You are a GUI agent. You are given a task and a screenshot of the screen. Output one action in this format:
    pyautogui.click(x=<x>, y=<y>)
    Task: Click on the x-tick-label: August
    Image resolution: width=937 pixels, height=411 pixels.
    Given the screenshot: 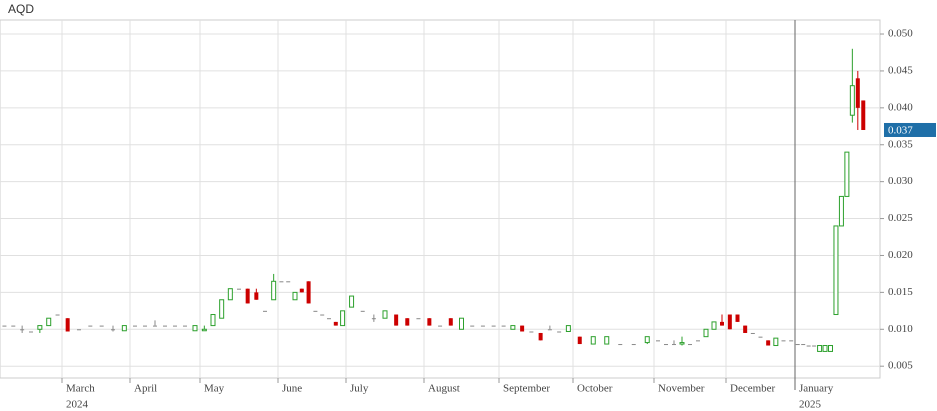 What is the action you would take?
    pyautogui.click(x=444, y=389)
    